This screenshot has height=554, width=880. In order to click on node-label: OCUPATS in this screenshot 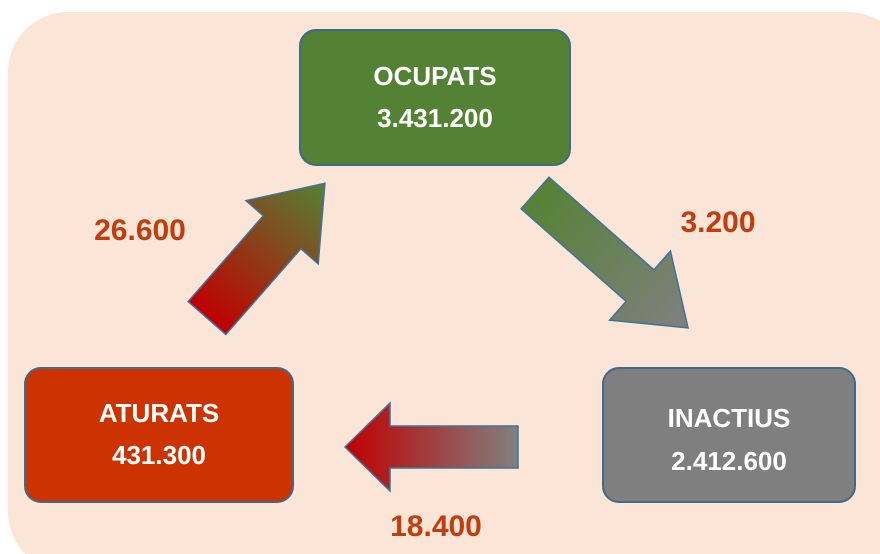, I will do `click(434, 76)`.